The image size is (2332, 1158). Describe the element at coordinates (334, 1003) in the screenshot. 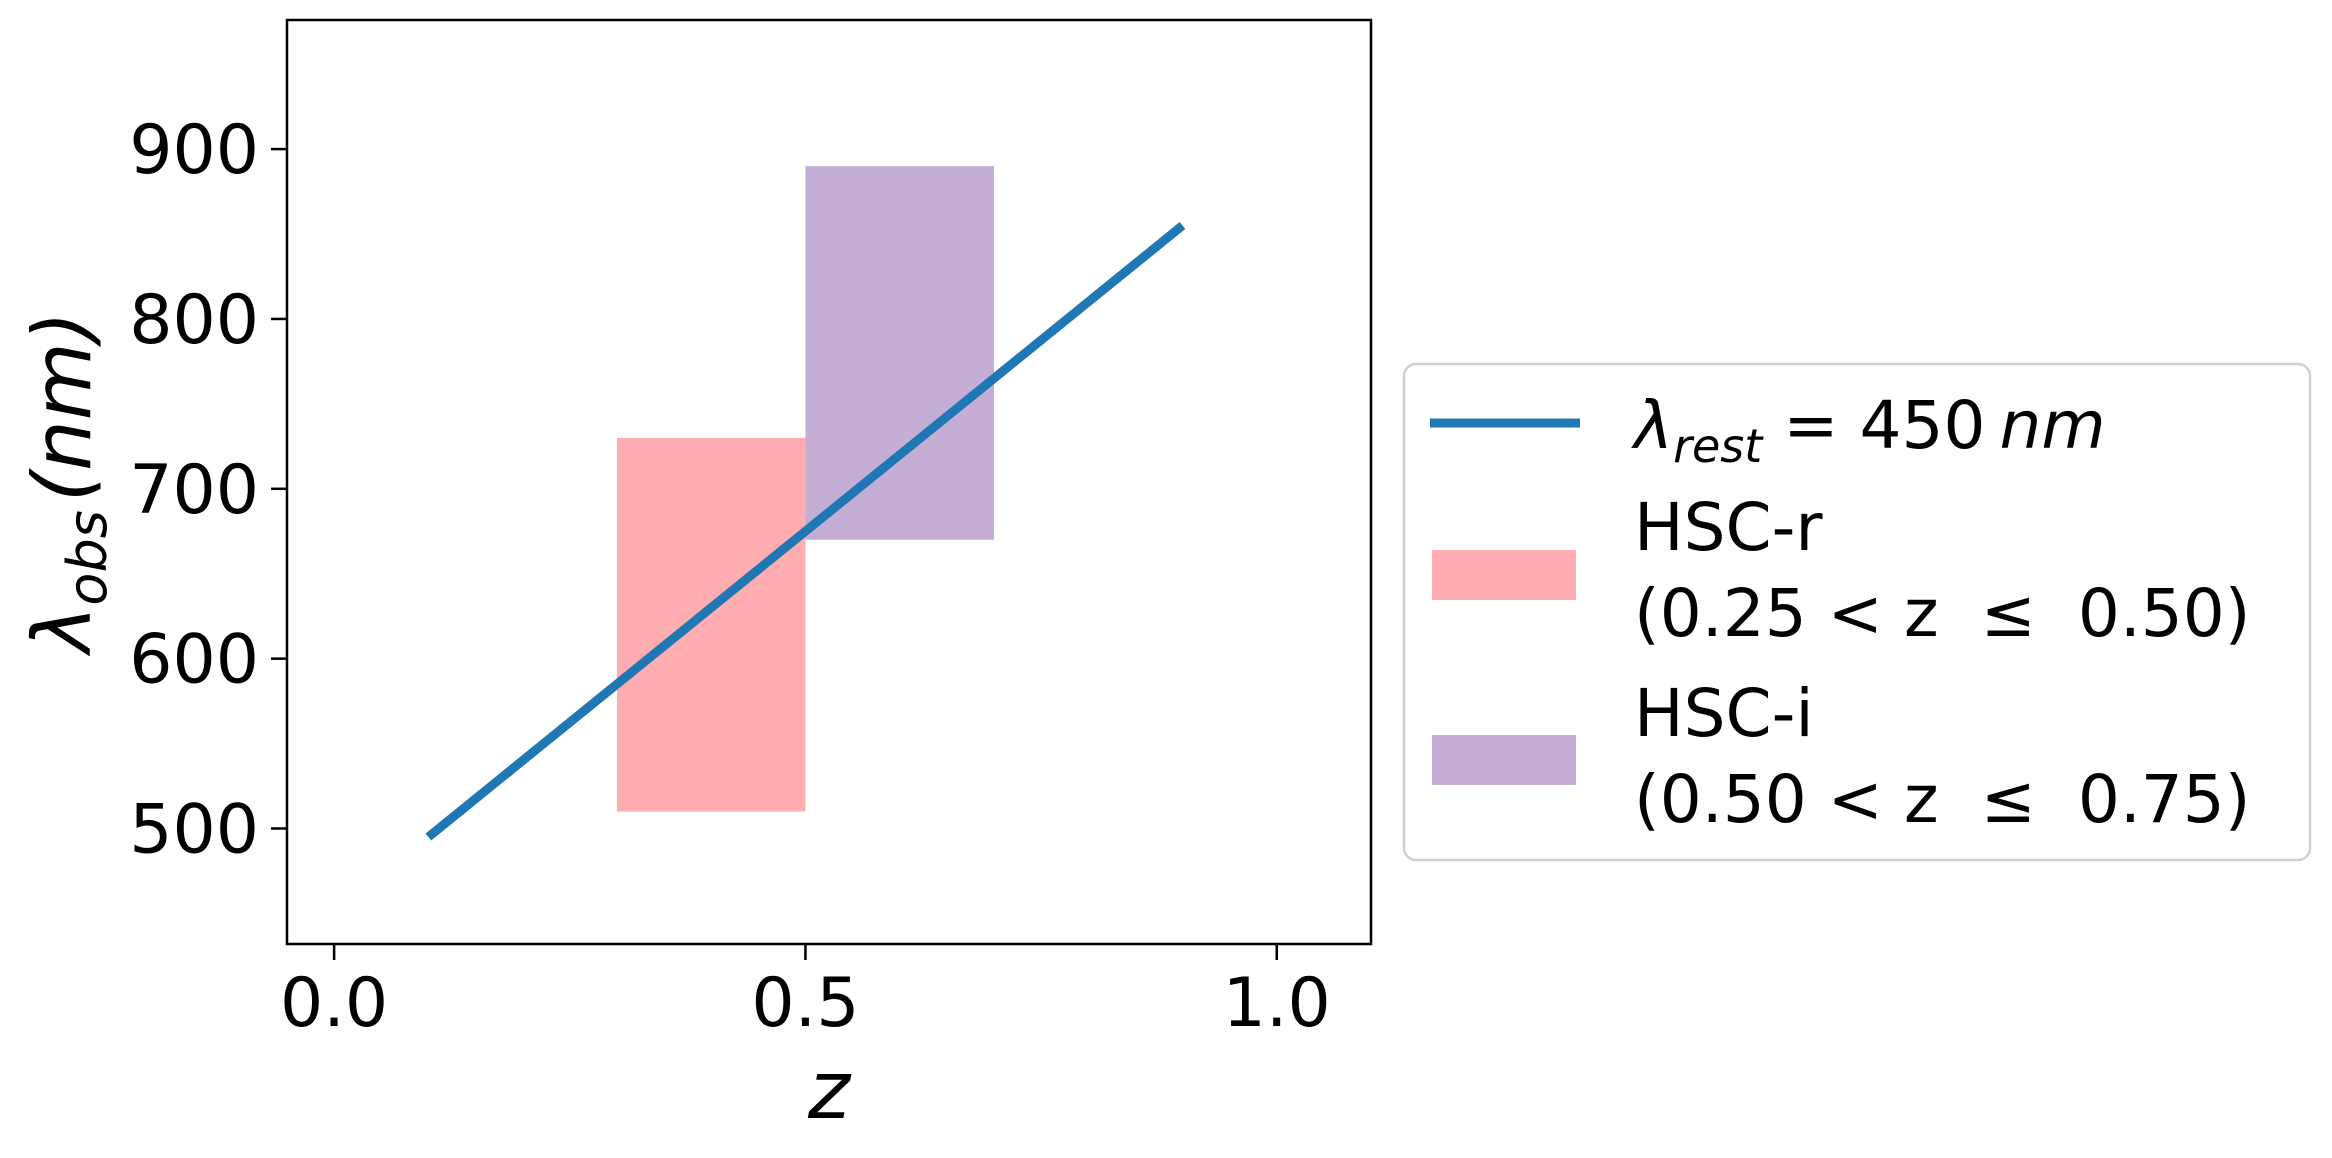

I see `x-tick-label: 0.0` at that location.